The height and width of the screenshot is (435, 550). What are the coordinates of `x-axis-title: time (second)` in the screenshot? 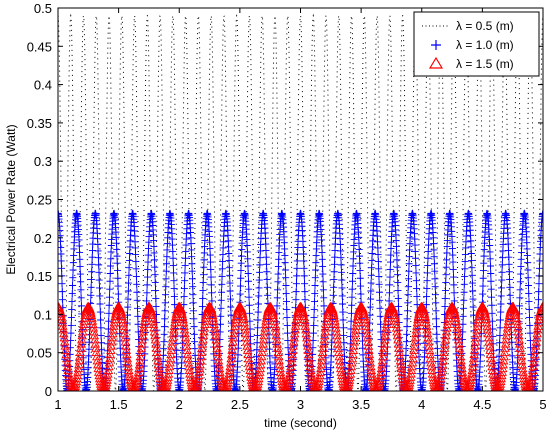 It's located at (300, 423).